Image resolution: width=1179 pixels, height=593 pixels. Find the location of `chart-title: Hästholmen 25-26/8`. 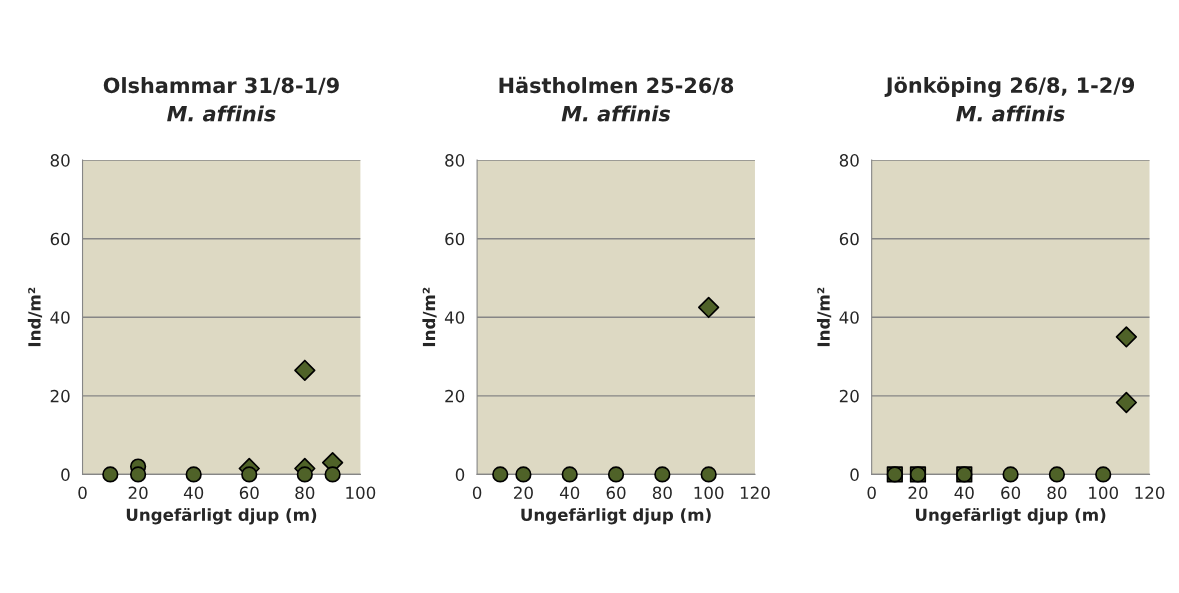

chart-title: Hästholmen 25-26/8 is located at coordinates (616, 85).